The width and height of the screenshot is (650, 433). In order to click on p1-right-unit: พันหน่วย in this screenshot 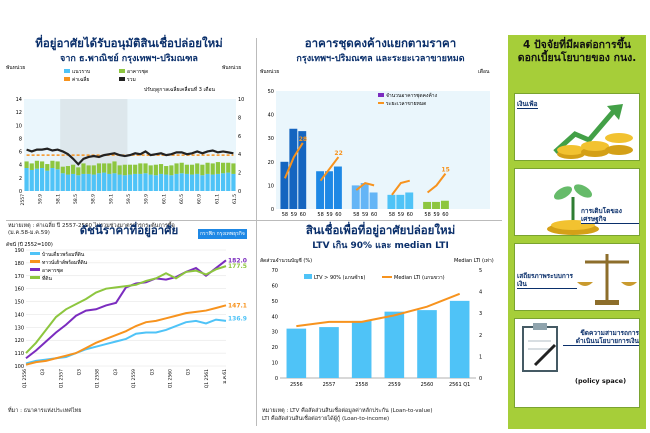, I will do `click(231, 68)`.